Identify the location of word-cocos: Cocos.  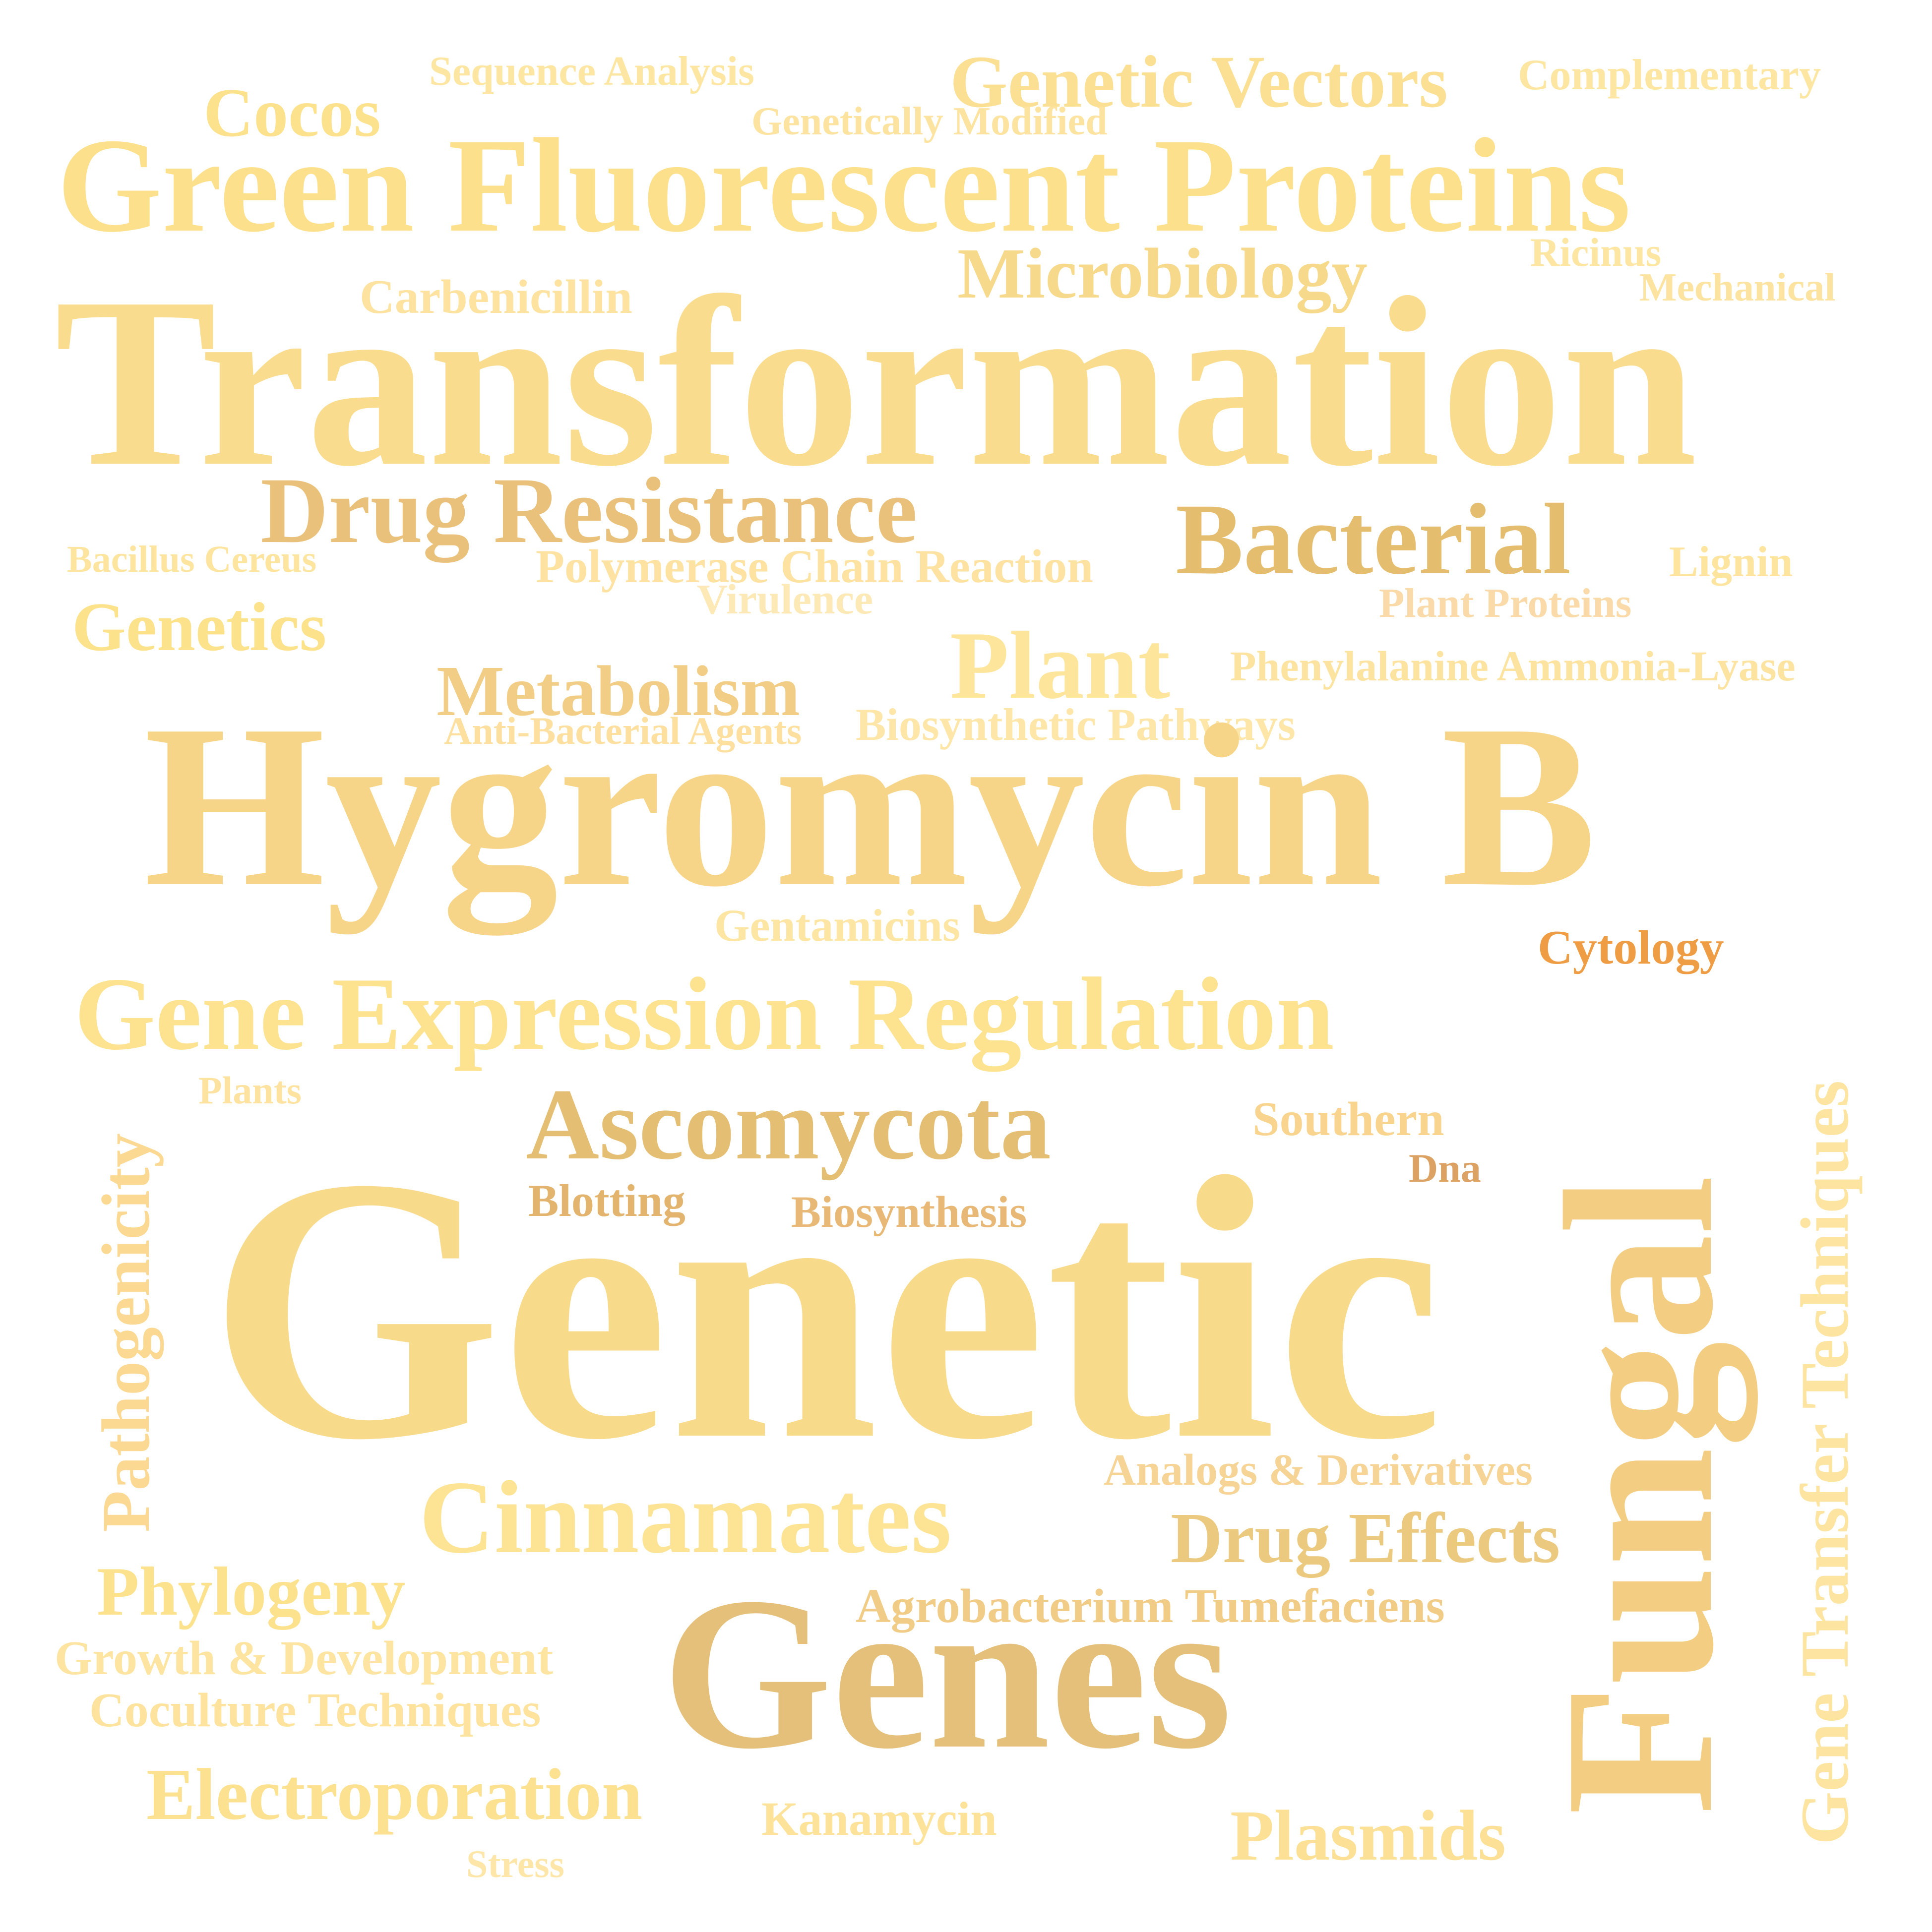
(292, 112).